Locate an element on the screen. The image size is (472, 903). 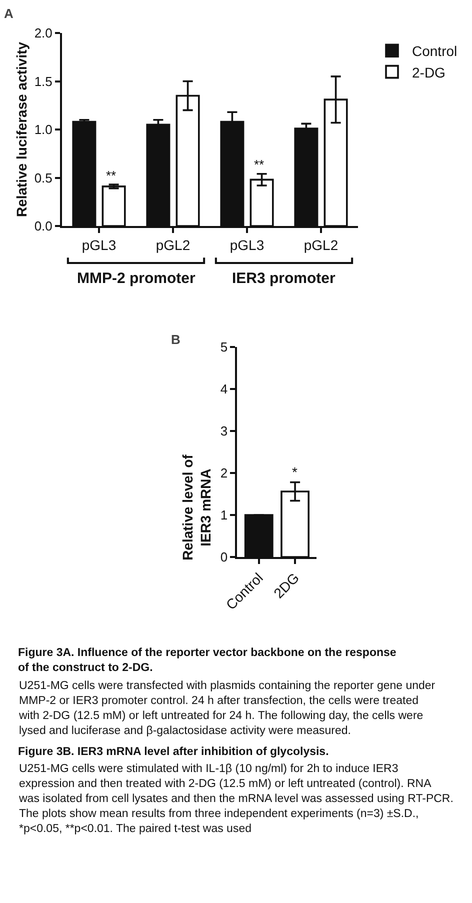
y-tick-label: 2.0 is located at coordinates (43, 33).